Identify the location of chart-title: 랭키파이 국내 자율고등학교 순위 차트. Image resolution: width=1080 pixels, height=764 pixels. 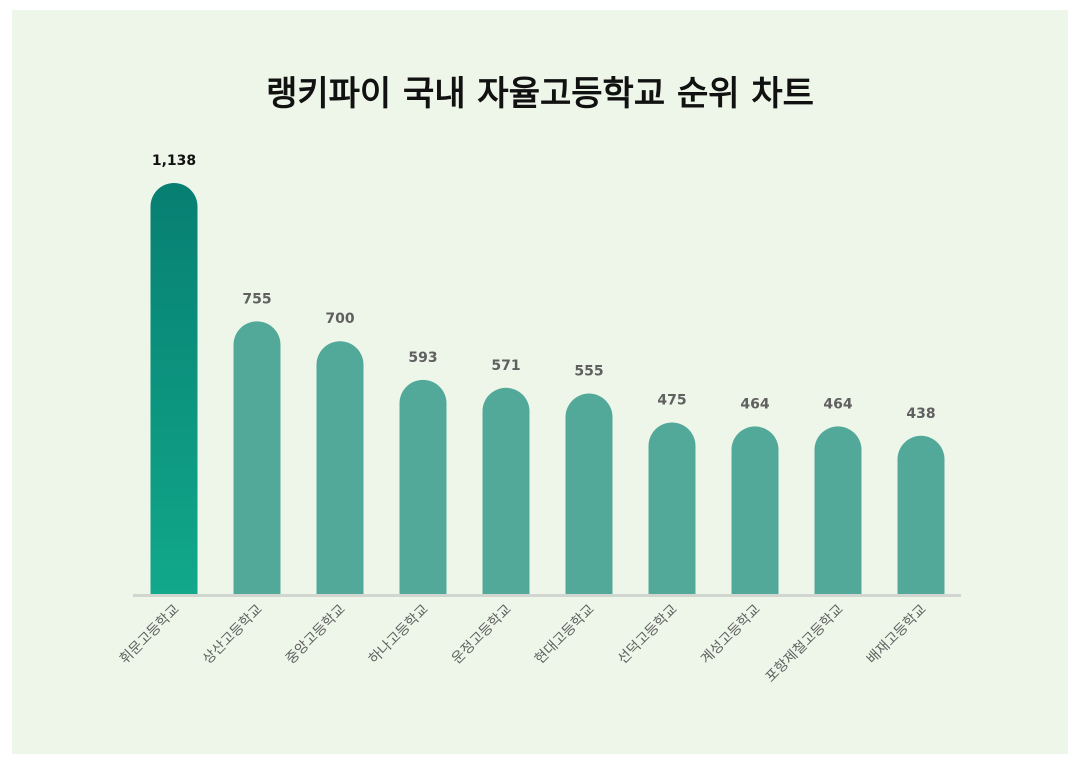
(540, 94).